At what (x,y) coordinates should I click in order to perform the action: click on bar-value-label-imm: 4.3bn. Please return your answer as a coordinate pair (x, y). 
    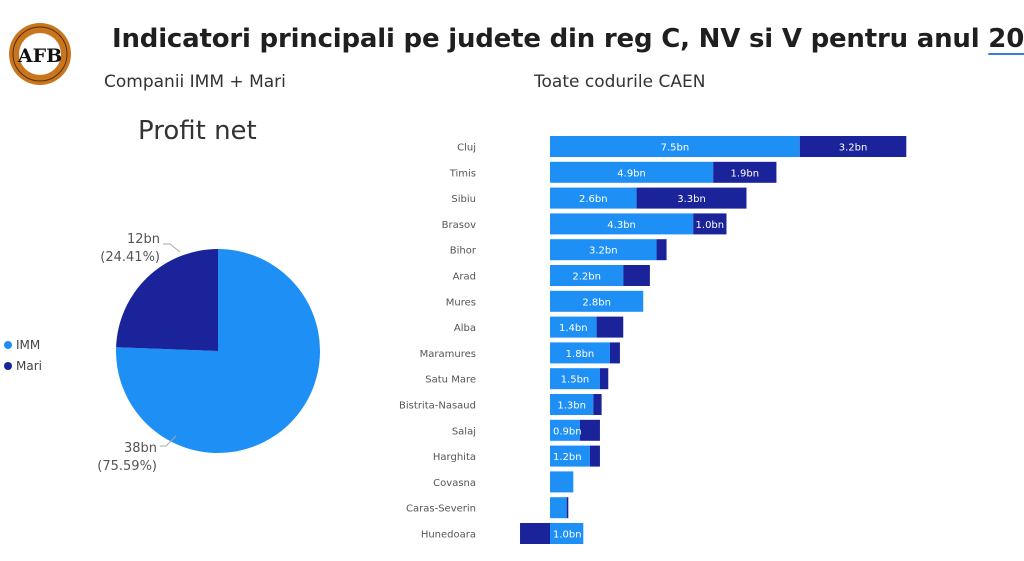
    Looking at the image, I should click on (621, 225).